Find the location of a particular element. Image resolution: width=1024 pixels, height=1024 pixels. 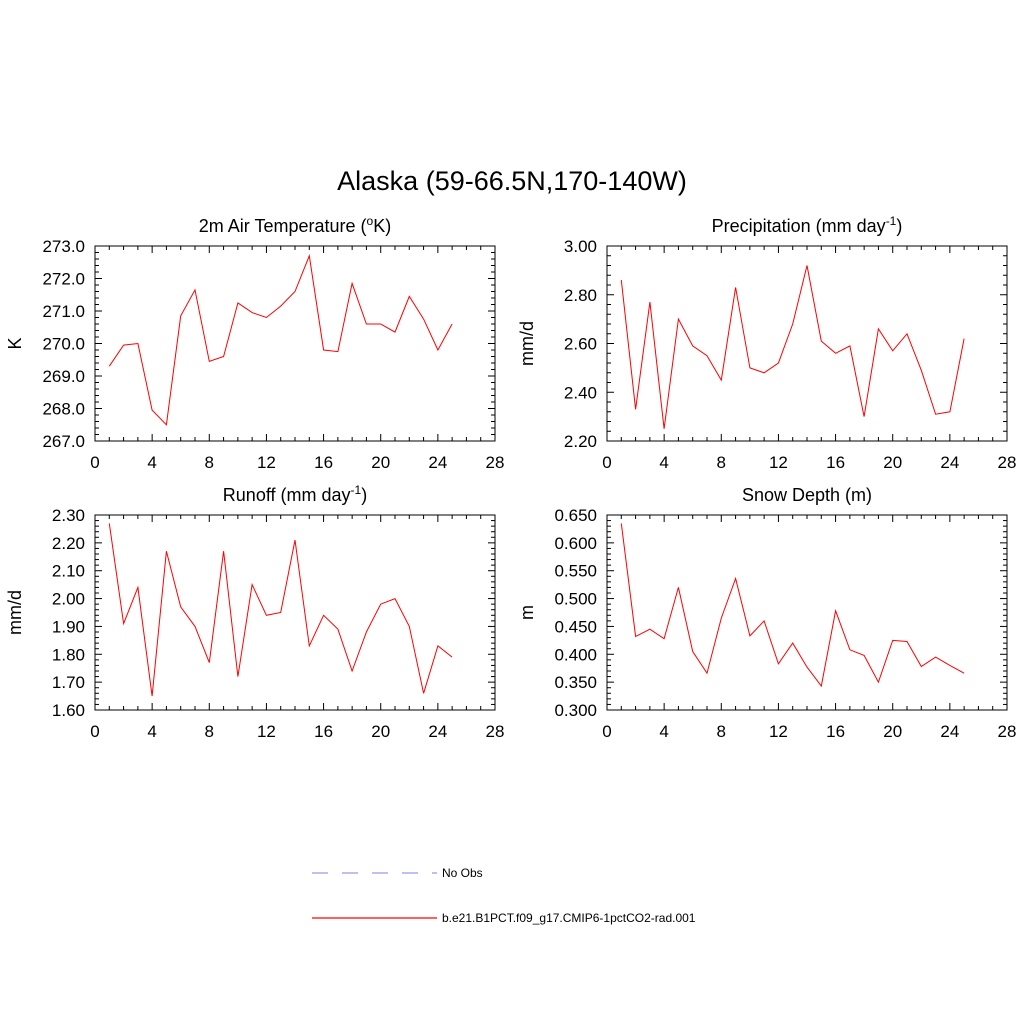

y-tick-label: 2.80 is located at coordinates (580, 295).